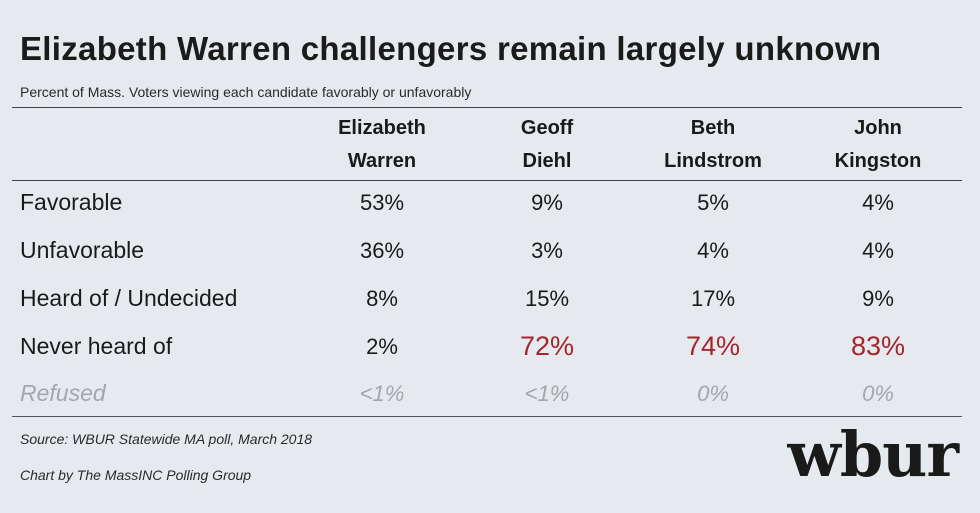 The height and width of the screenshot is (513, 980). I want to click on wbur-logo: wbur, so click(873, 454).